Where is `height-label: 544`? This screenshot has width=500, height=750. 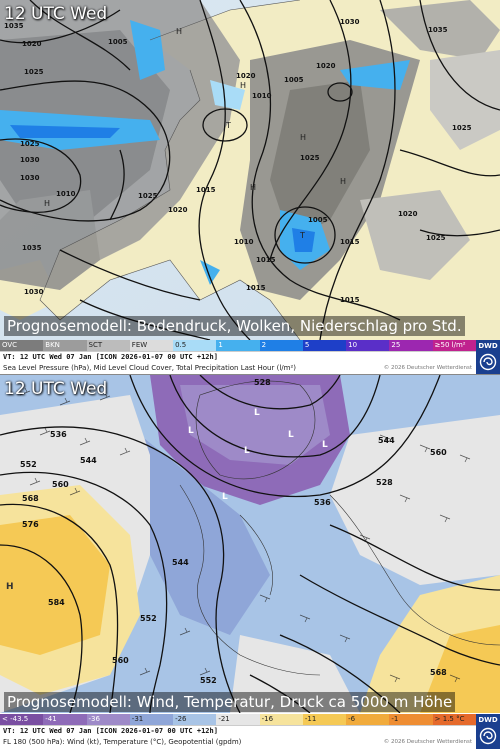
height-label: 544 is located at coordinates (88, 460).